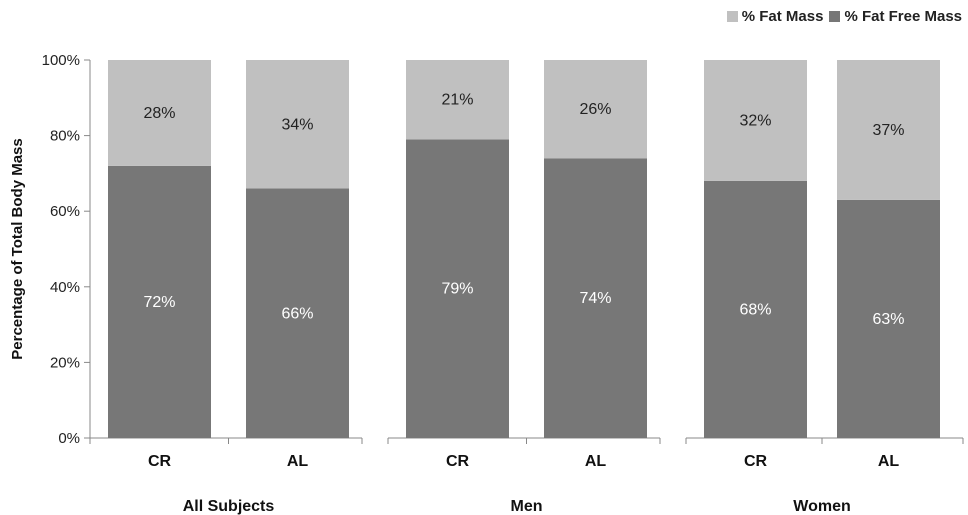 The height and width of the screenshot is (515, 968). I want to click on data-label-fat: 34%, so click(297, 124).